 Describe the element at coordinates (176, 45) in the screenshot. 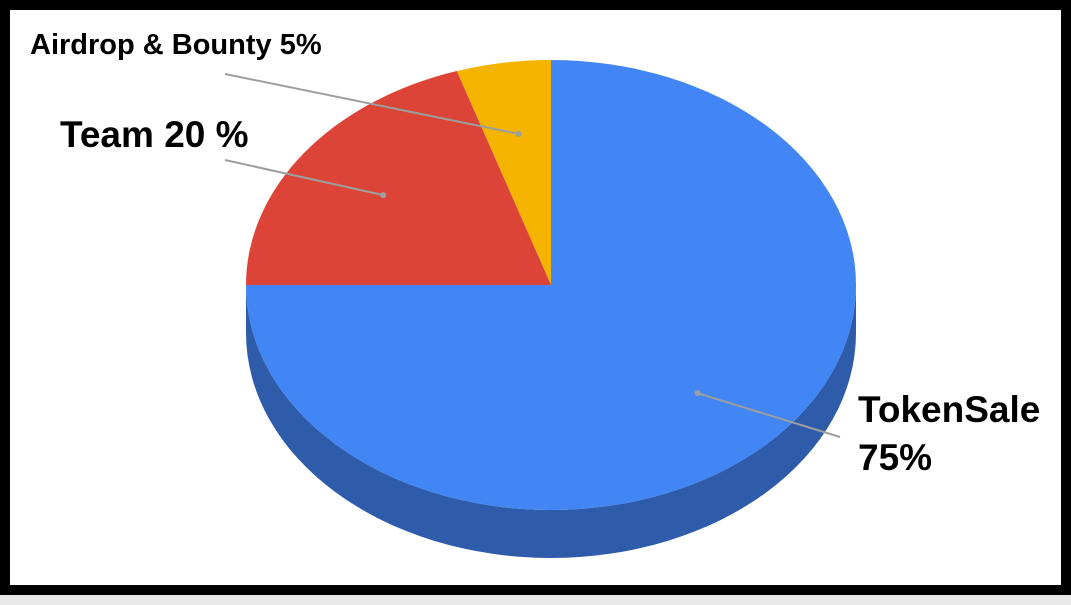

I see `slice-label-airdrop: Airdrop & Bounty 5%` at that location.